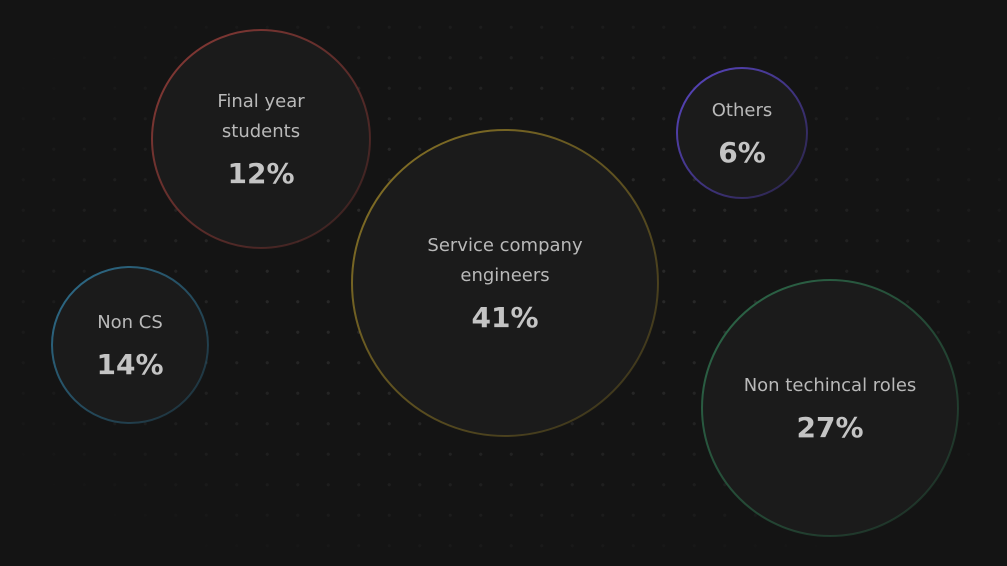 The width and height of the screenshot is (1007, 566). Describe the element at coordinates (261, 131) in the screenshot. I see `bubble-label-final-year-students-line-2: students` at that location.